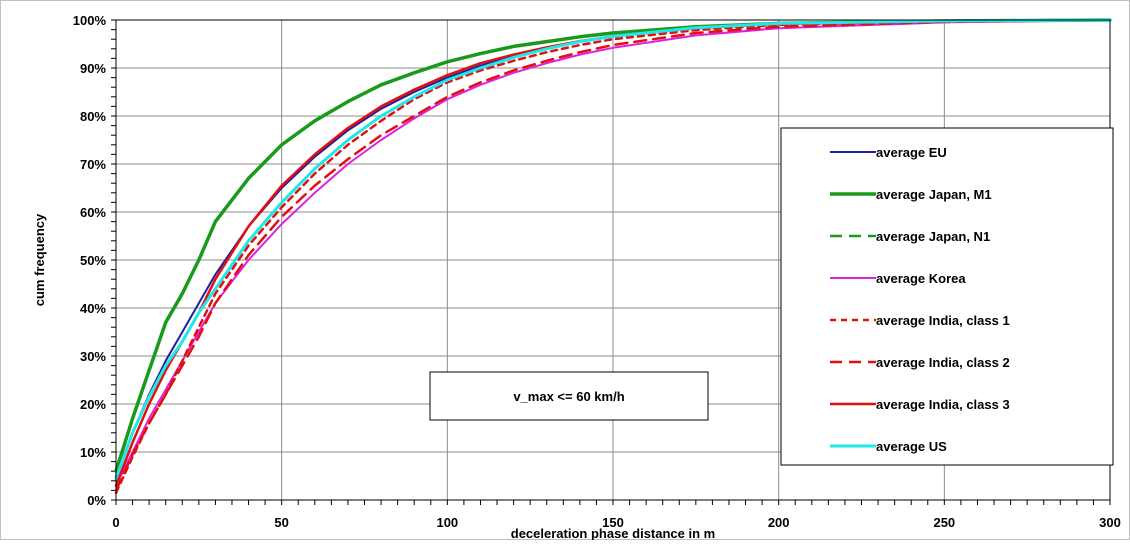 The image size is (1130, 545). I want to click on legend-label: average Korea, so click(921, 278).